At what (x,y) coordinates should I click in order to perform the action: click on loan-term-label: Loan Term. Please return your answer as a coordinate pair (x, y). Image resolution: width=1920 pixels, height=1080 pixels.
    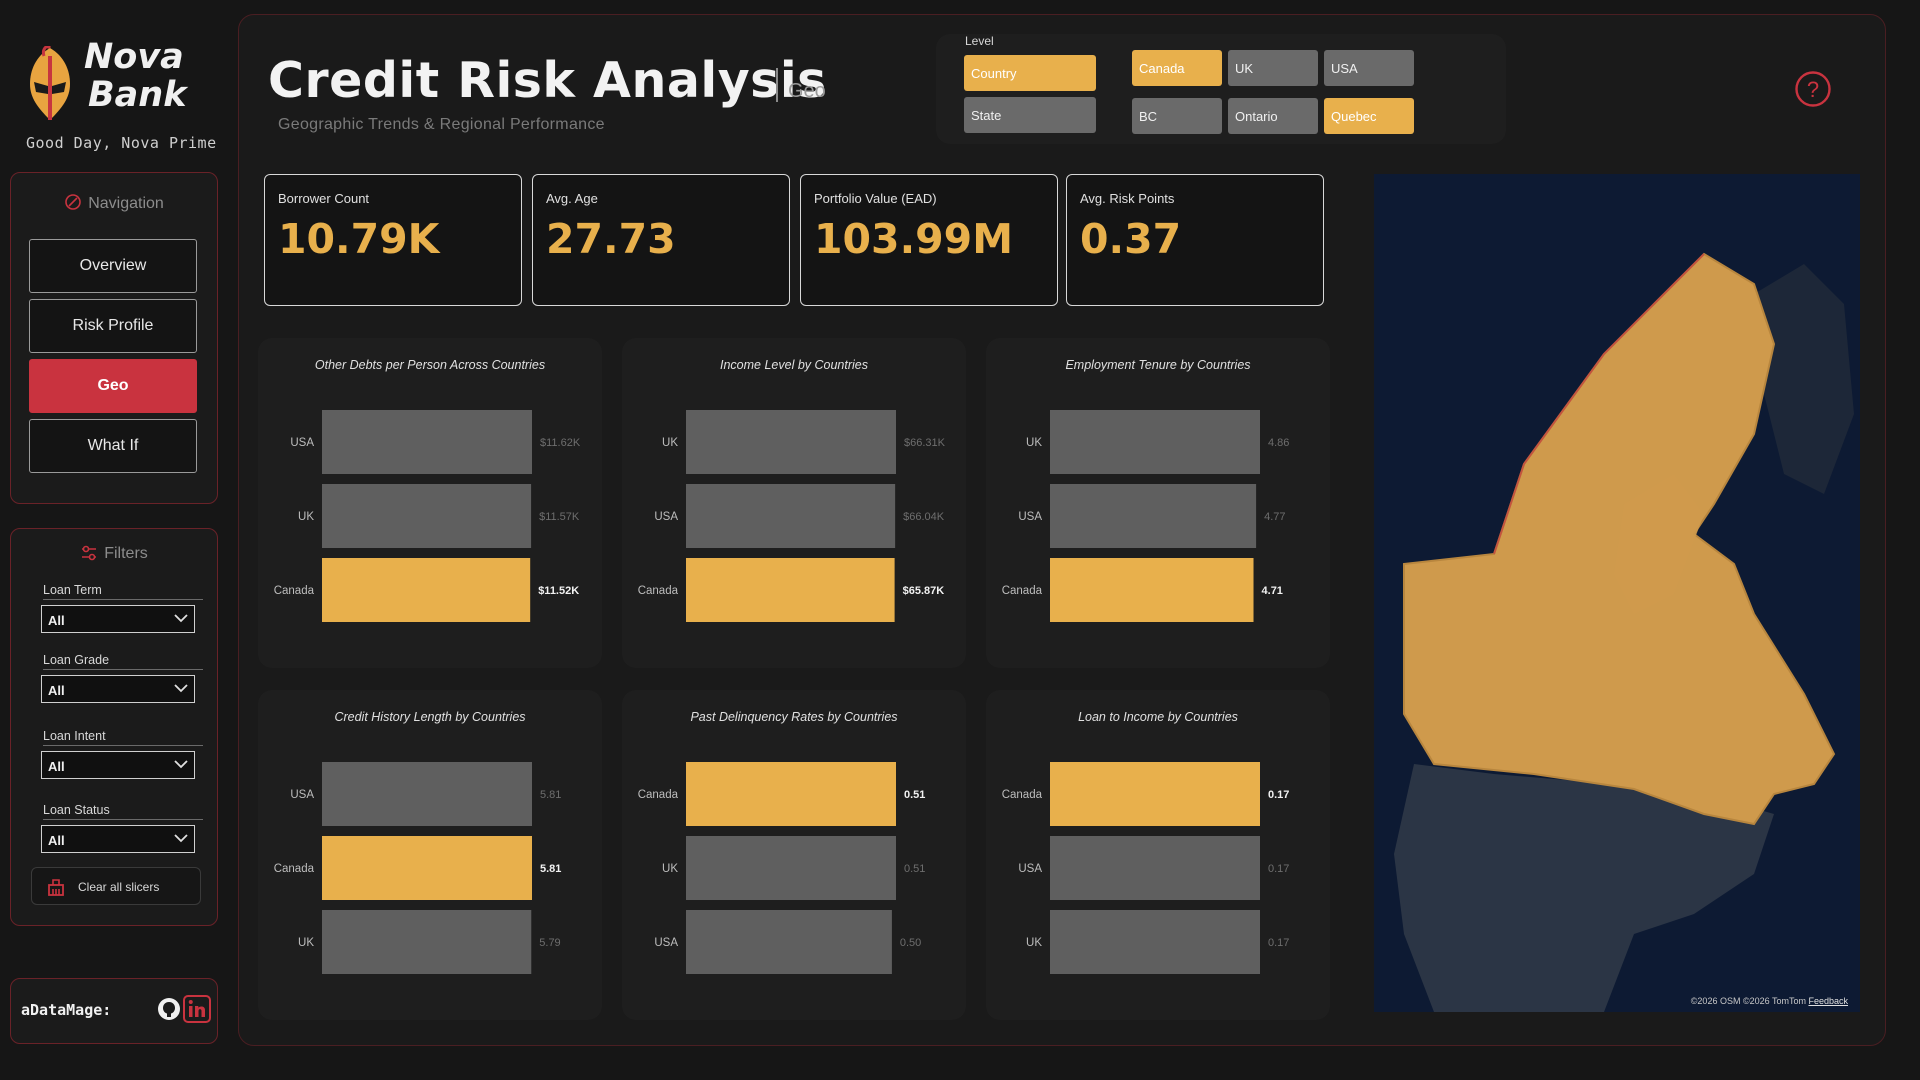
    Looking at the image, I should click on (72, 590).